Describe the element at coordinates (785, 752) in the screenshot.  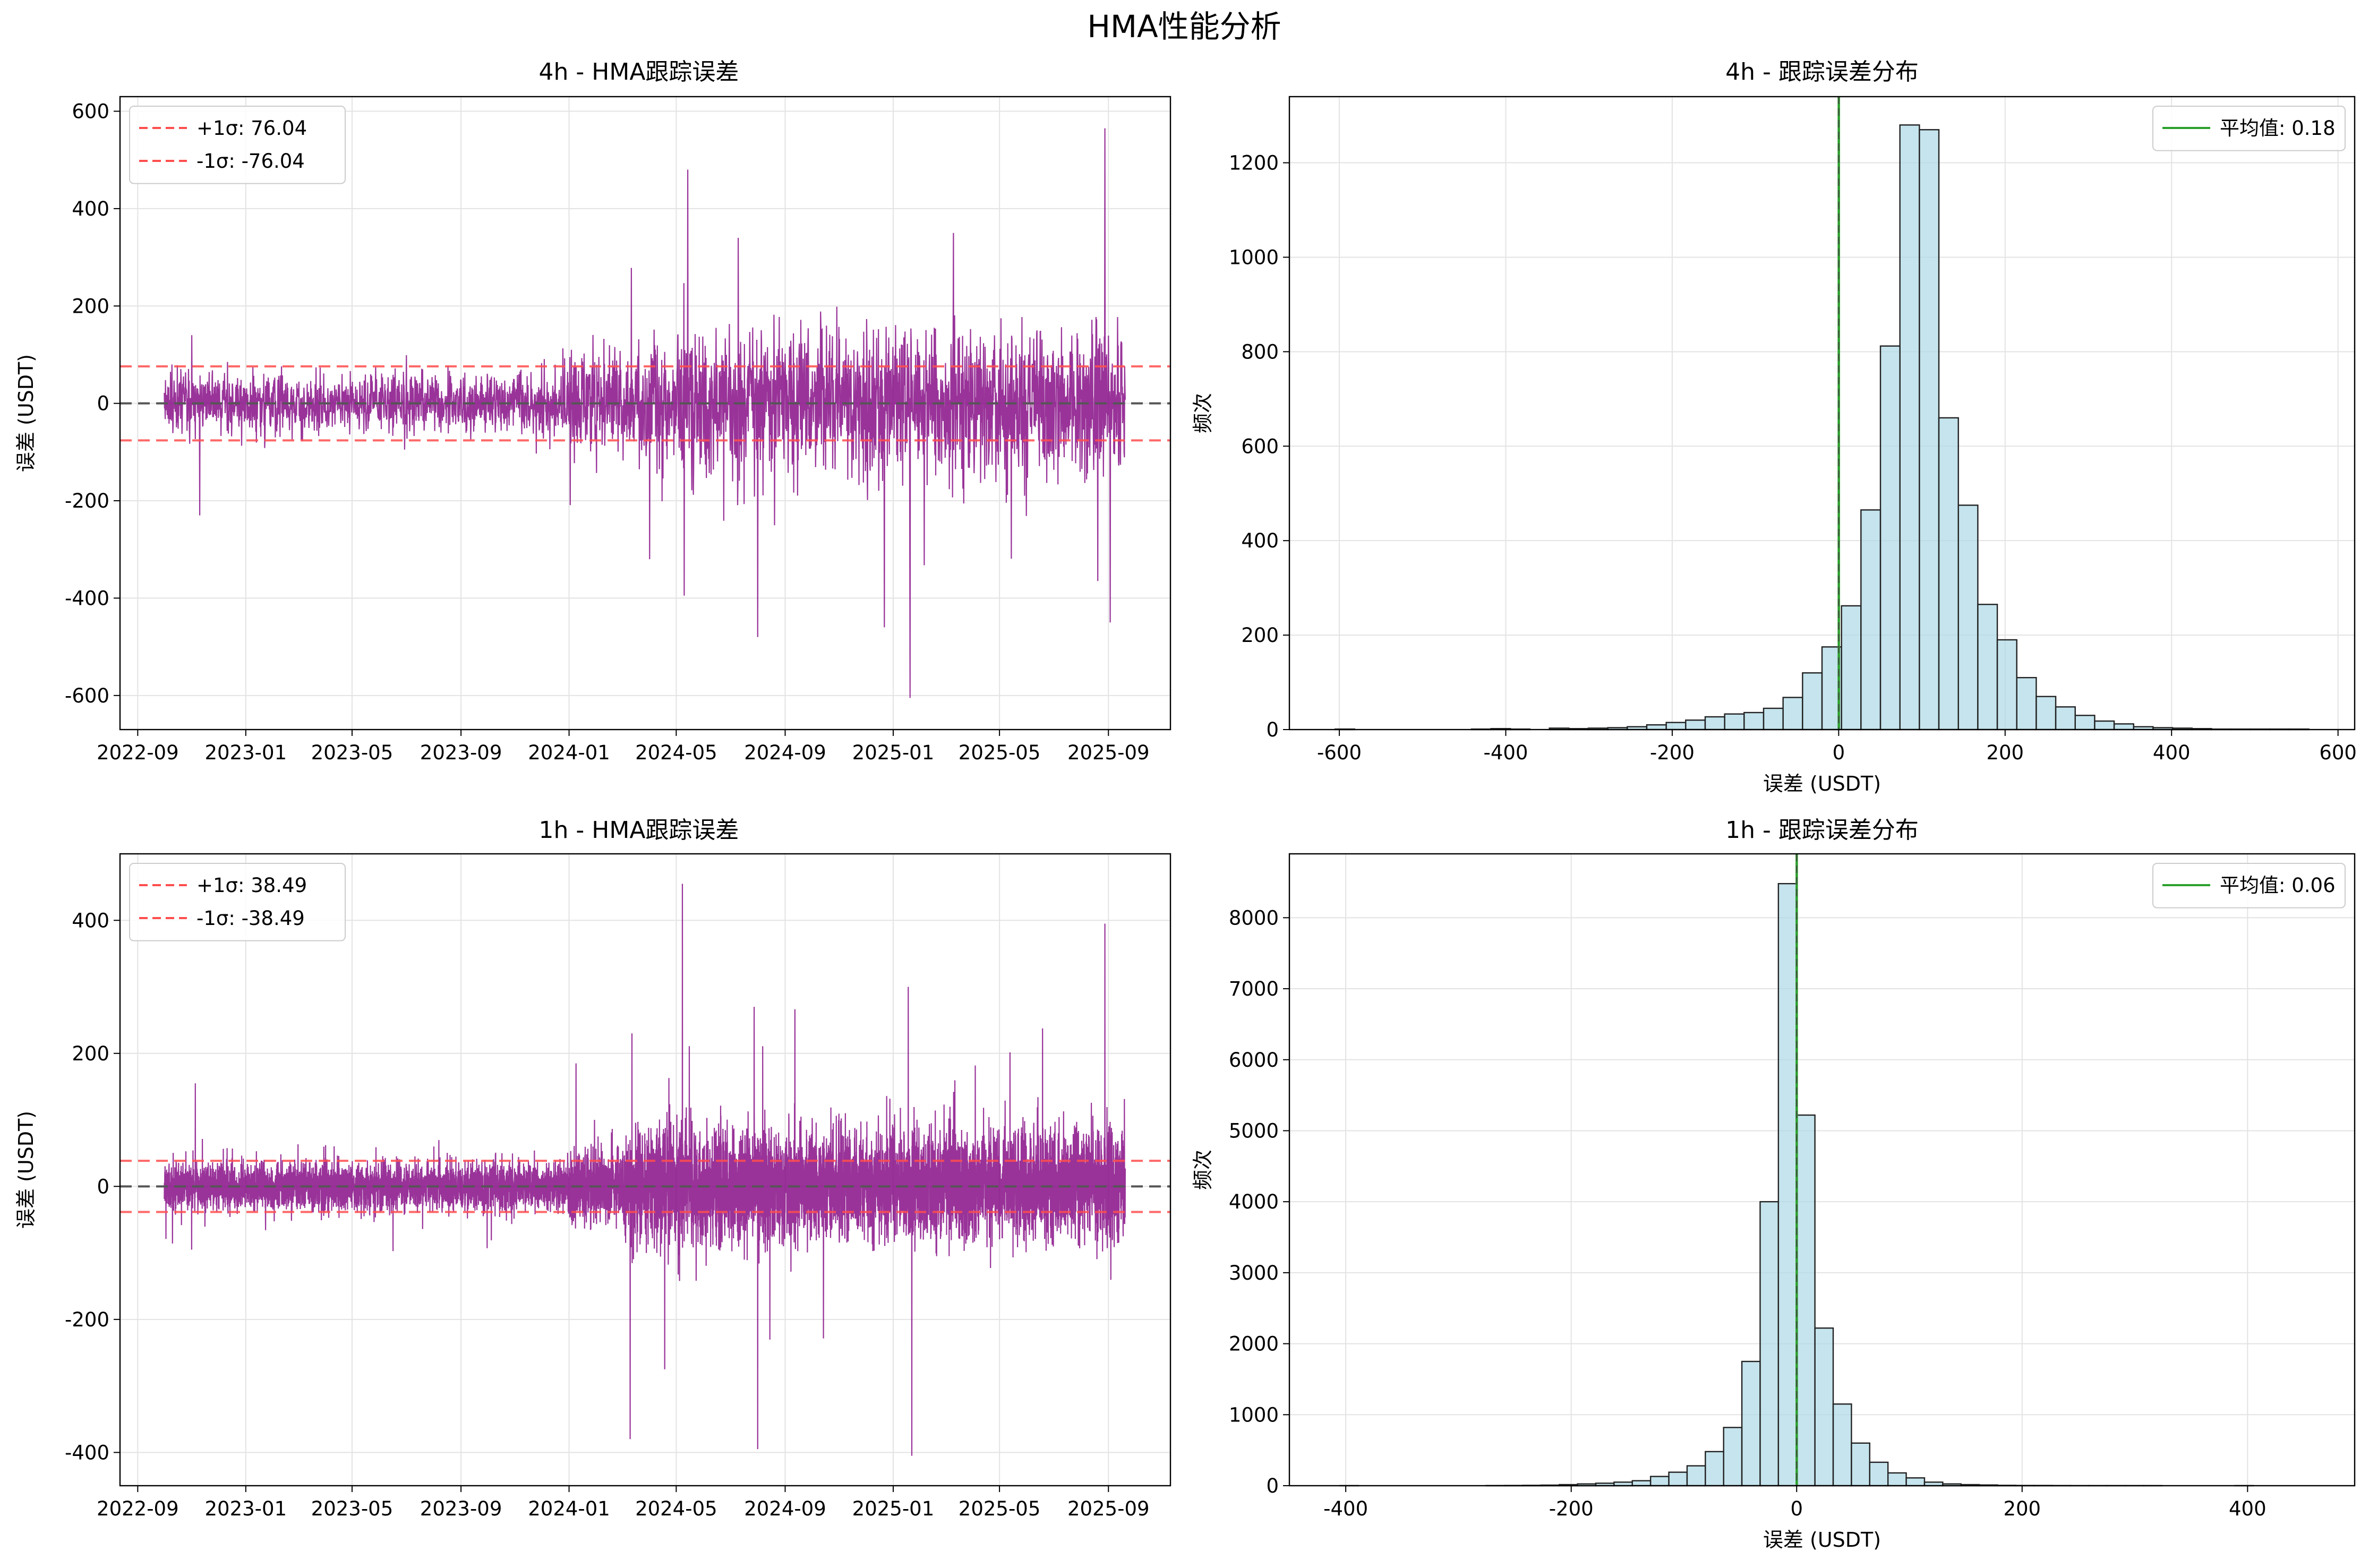
I see `x-tick-label: 2024-09` at that location.